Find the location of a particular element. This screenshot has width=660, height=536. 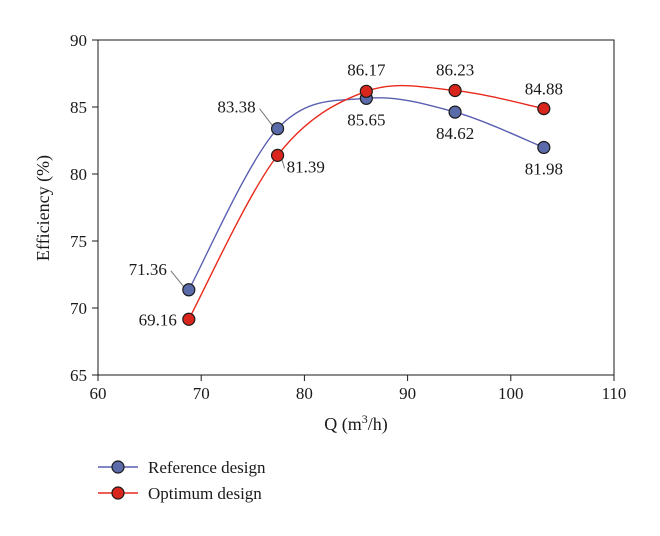

x-tick-label: 70 is located at coordinates (201, 393).